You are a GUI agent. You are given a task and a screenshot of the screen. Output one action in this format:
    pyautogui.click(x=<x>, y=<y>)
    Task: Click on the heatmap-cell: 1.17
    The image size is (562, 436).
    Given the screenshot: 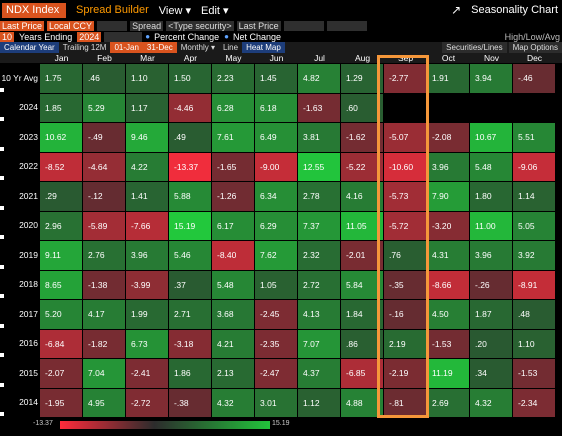 What is the action you would take?
    pyautogui.click(x=147, y=107)
    